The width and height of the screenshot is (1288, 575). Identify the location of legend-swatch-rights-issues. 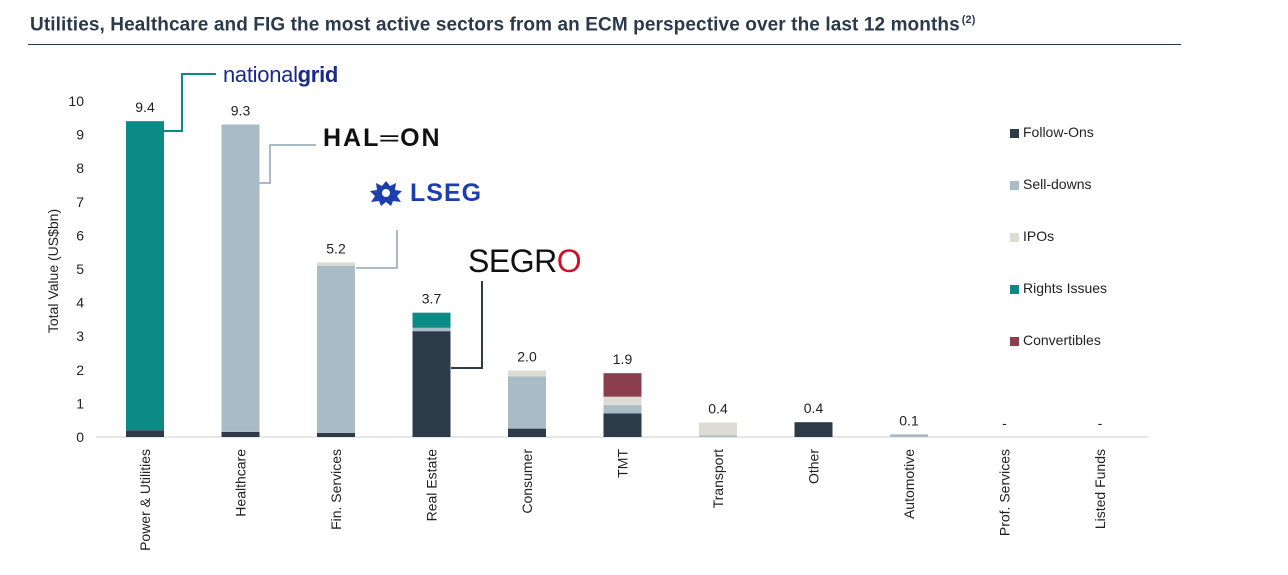
(1014, 289).